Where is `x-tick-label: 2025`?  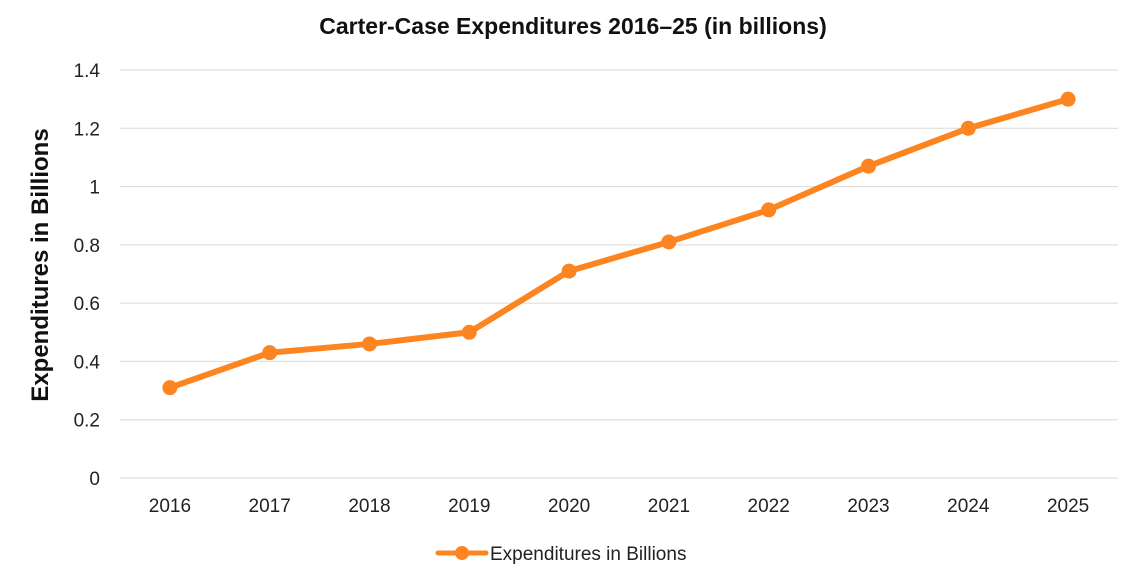 x-tick-label: 2025 is located at coordinates (1068, 506).